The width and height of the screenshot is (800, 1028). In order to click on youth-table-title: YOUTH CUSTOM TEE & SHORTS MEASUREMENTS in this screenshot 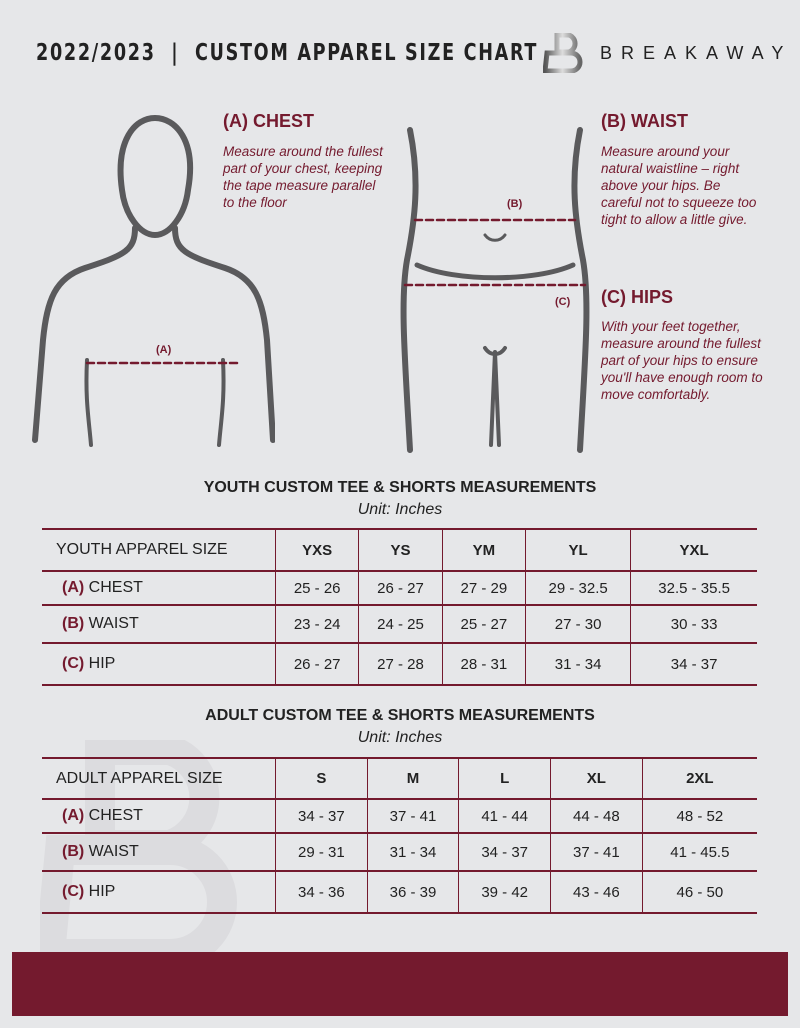, I will do `click(400, 487)`.